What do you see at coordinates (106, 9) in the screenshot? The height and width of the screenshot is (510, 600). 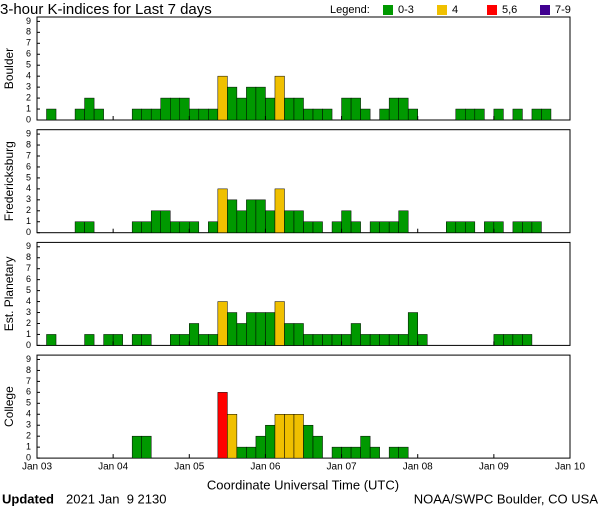 I see `chart-title: 3-hour K-indices for Last 7 days` at bounding box center [106, 9].